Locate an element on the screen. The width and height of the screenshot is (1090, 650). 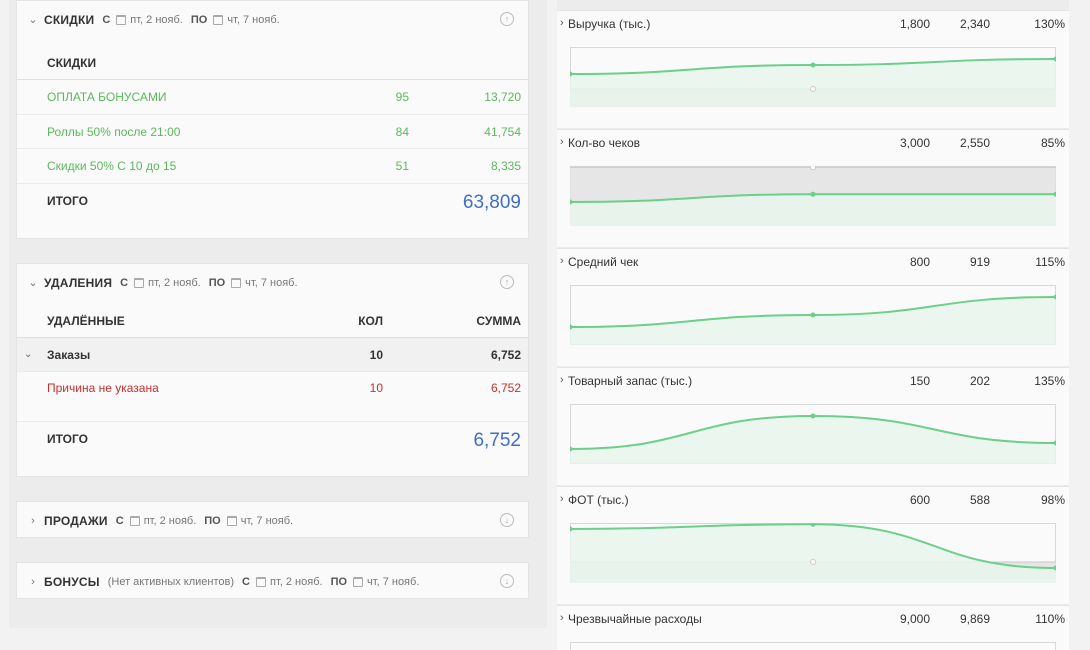
column-header-qty: КОЛ is located at coordinates (370, 320).